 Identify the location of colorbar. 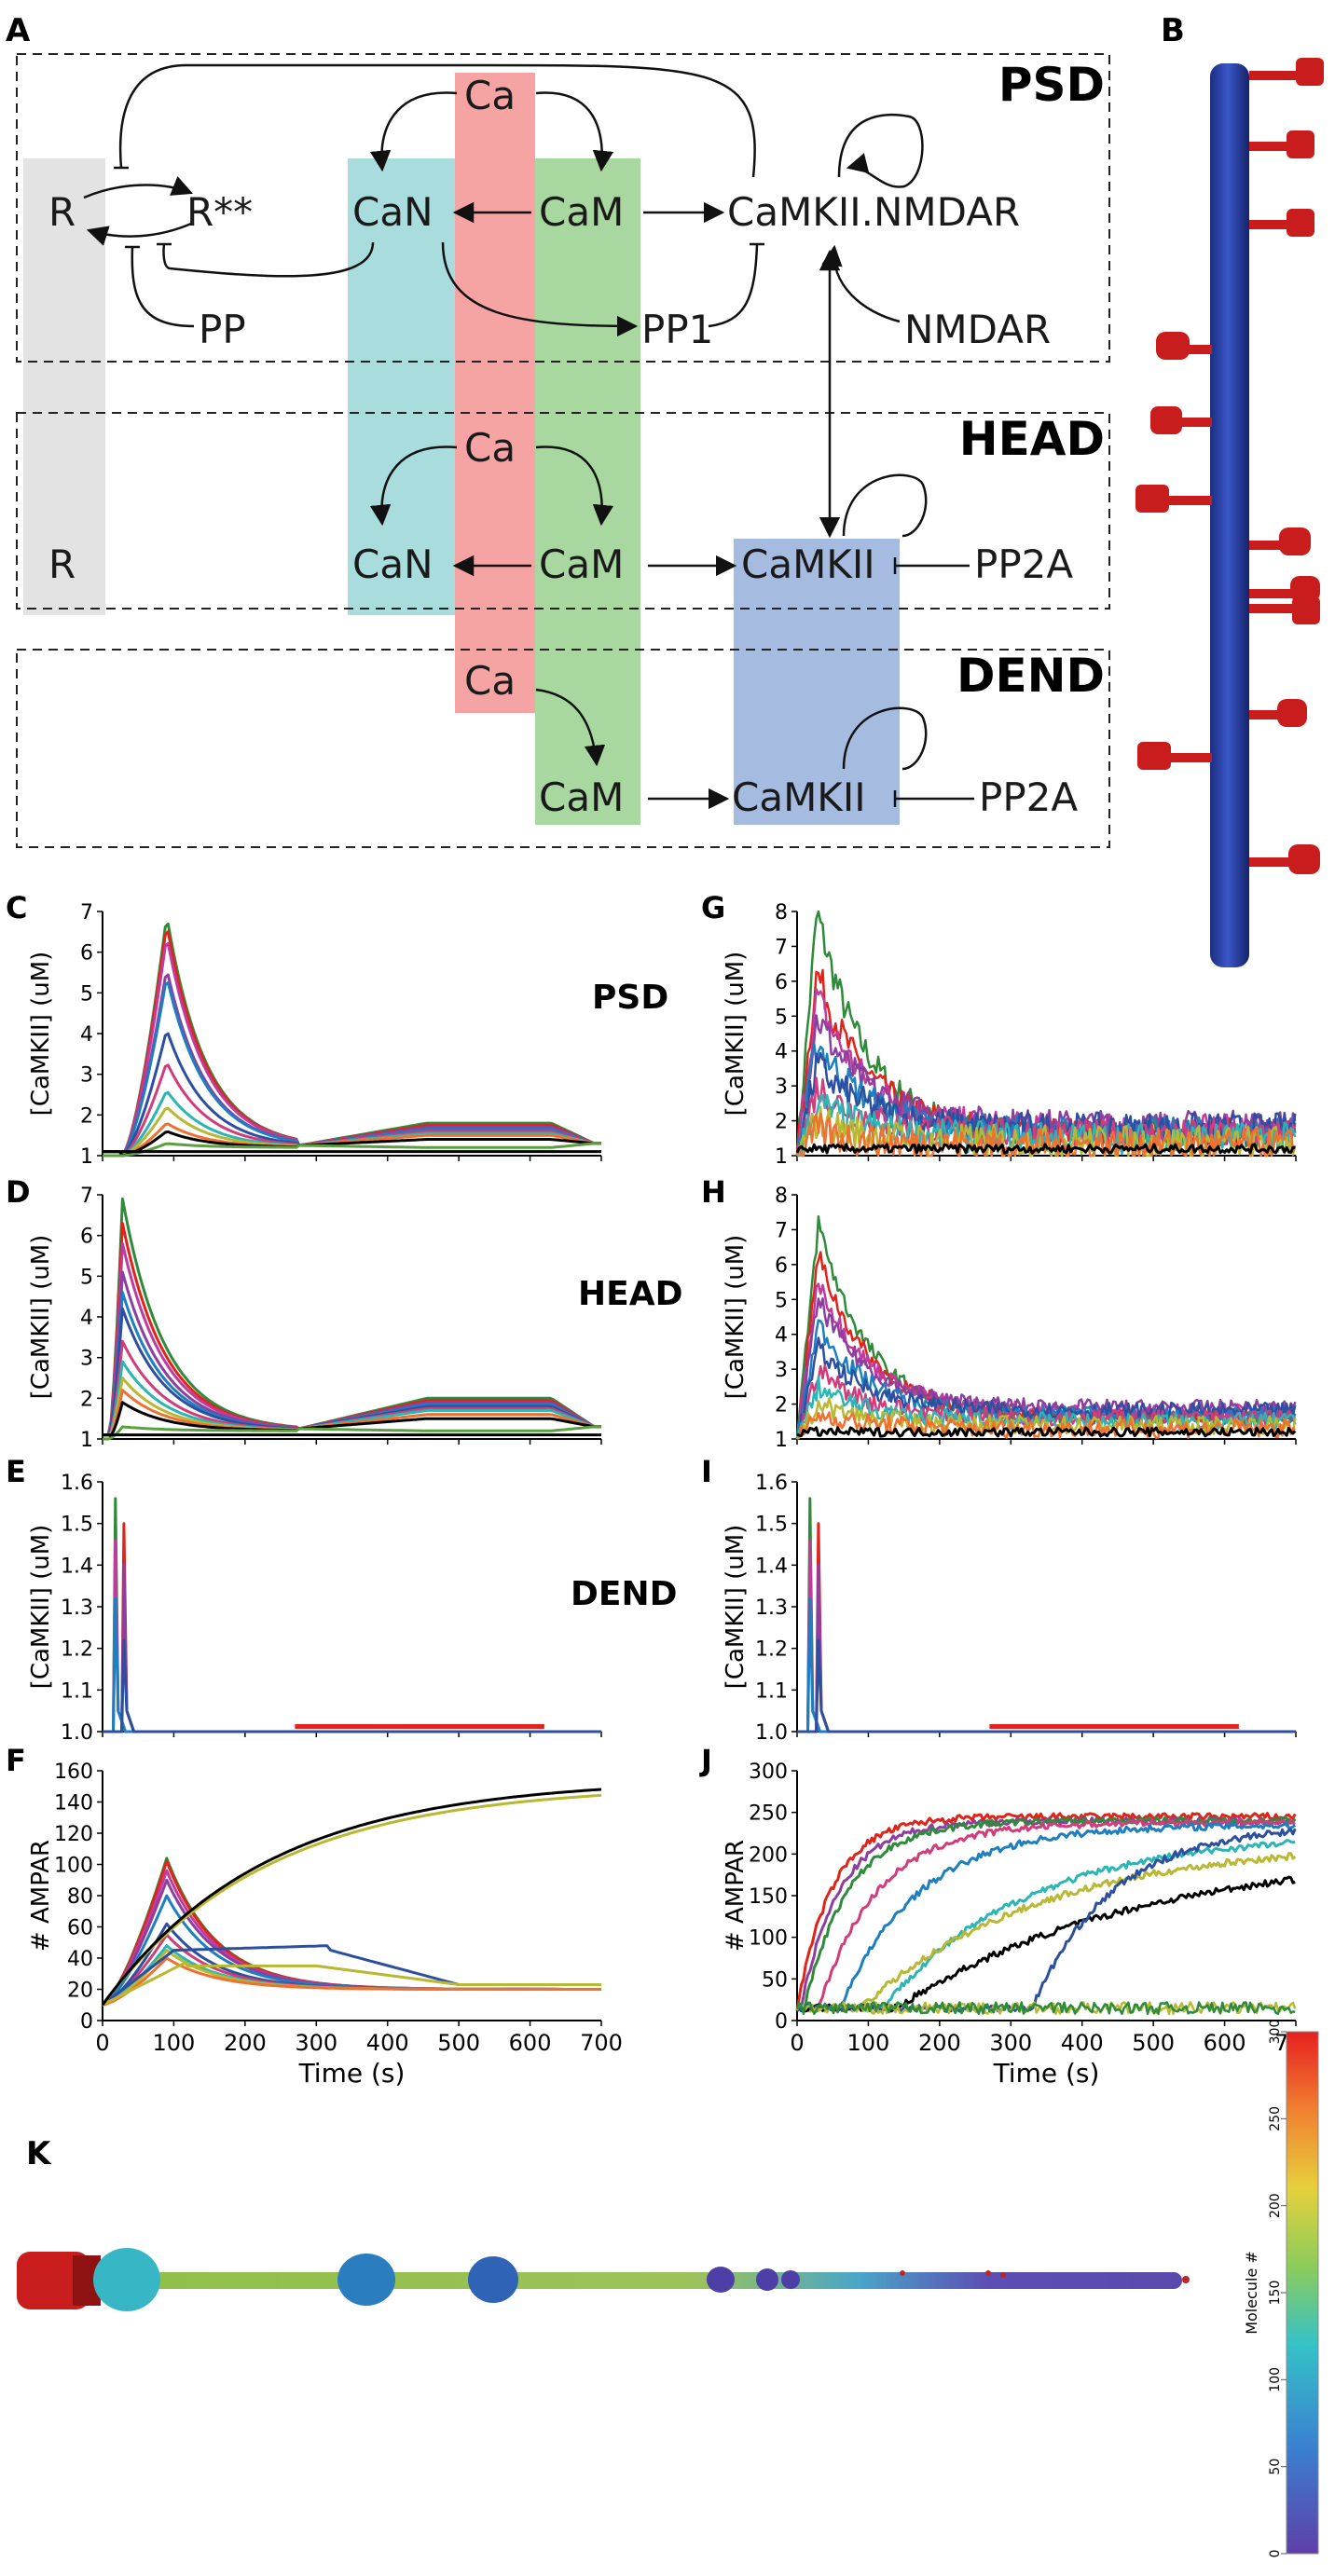
(1302, 2293).